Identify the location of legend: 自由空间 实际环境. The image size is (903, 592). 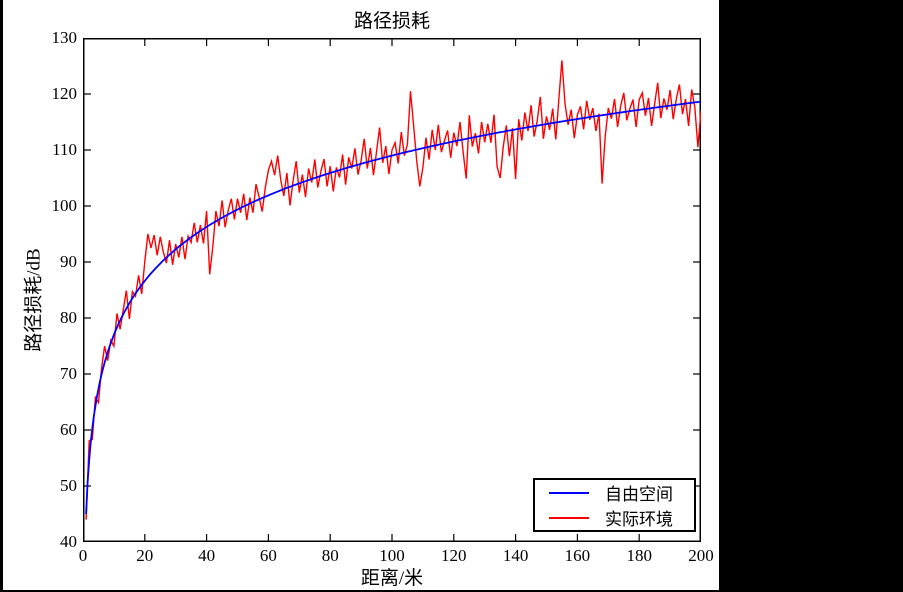
(614, 505).